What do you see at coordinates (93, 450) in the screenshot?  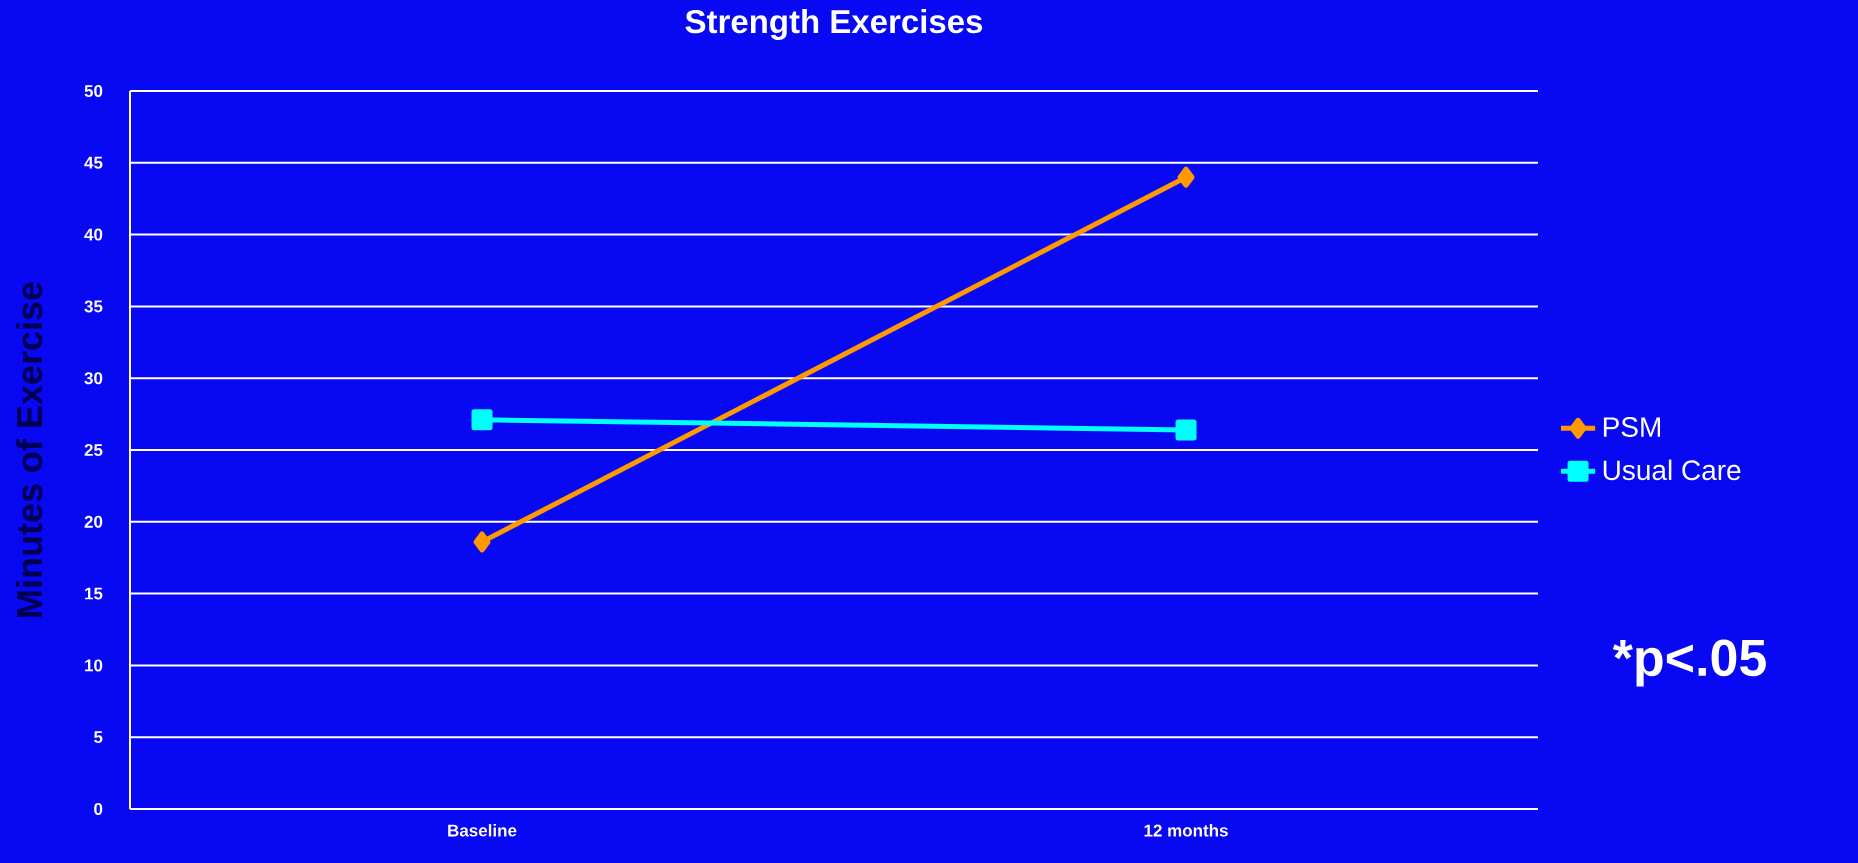 I see `y-tick-label: 25` at bounding box center [93, 450].